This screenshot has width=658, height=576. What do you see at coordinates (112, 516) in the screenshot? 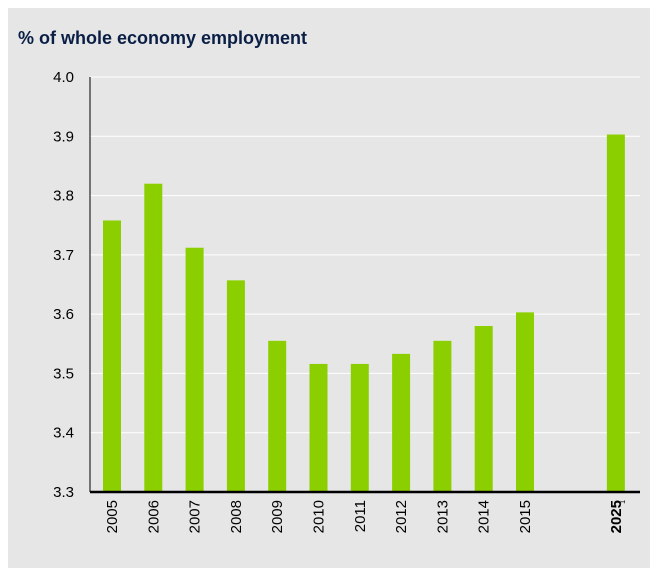
I see `x-tick-label: 2005` at bounding box center [112, 516].